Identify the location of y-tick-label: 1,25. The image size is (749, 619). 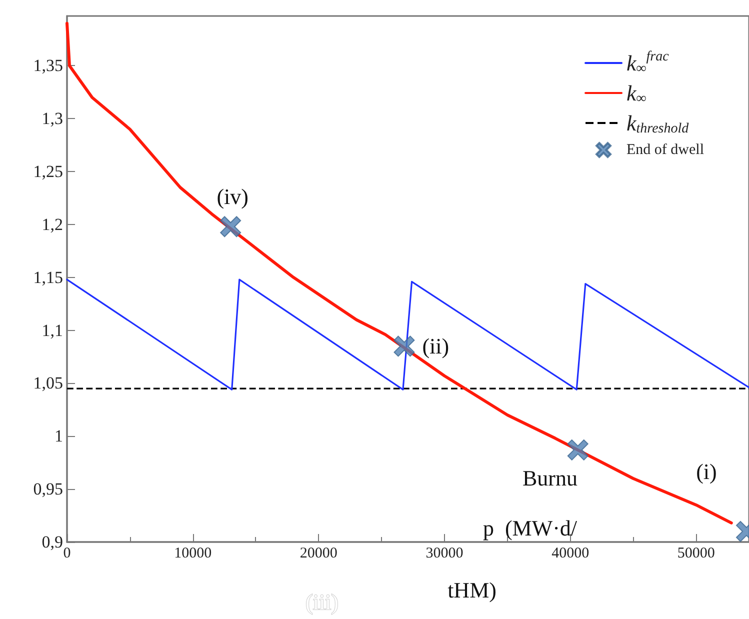
(48, 172).